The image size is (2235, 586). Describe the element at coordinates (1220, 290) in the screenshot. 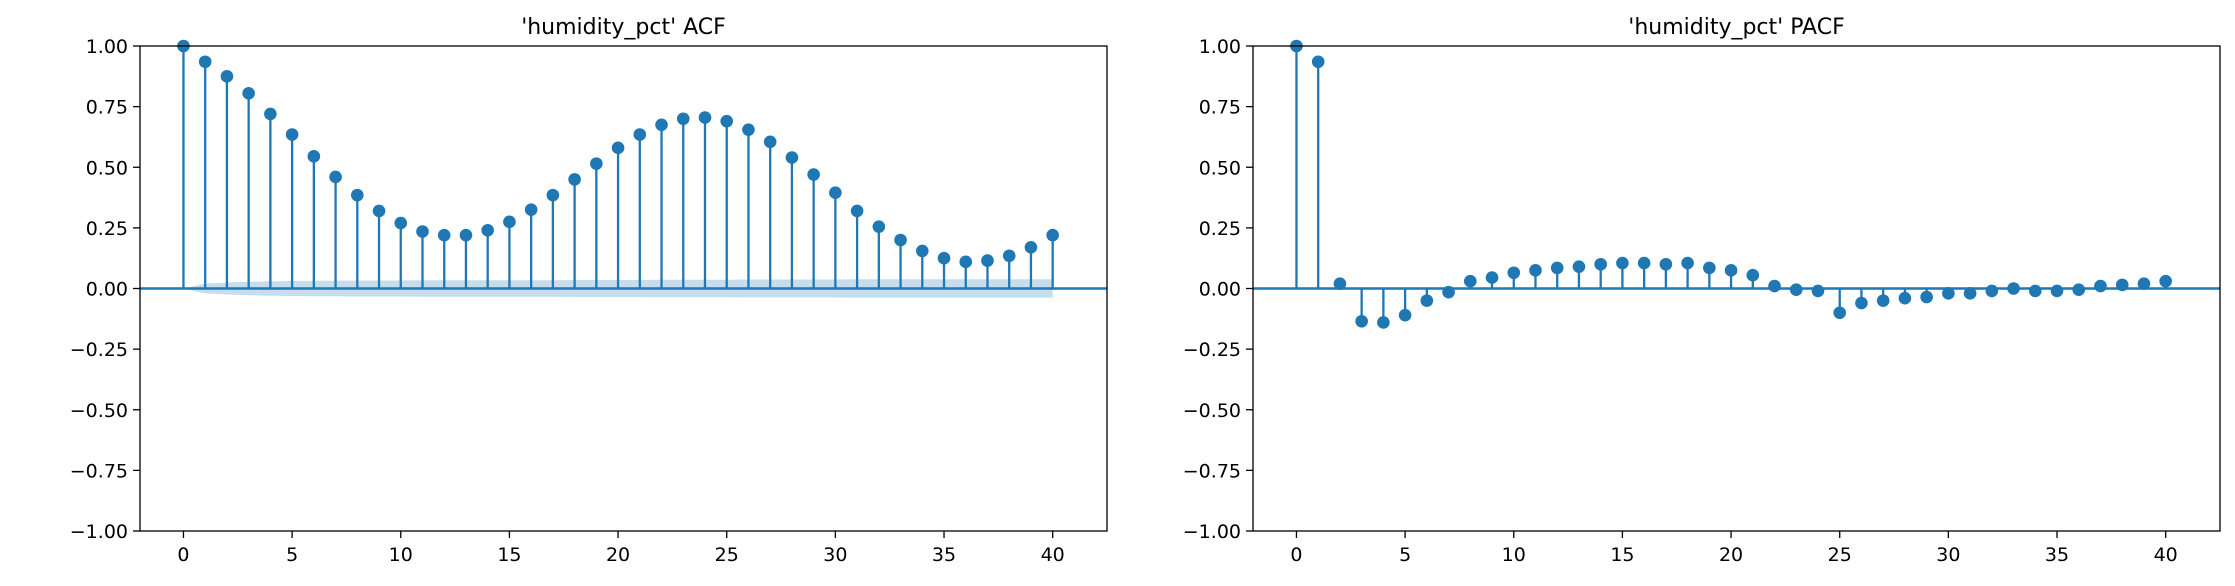

I see `pacf-y-tick-label: 0.00` at that location.